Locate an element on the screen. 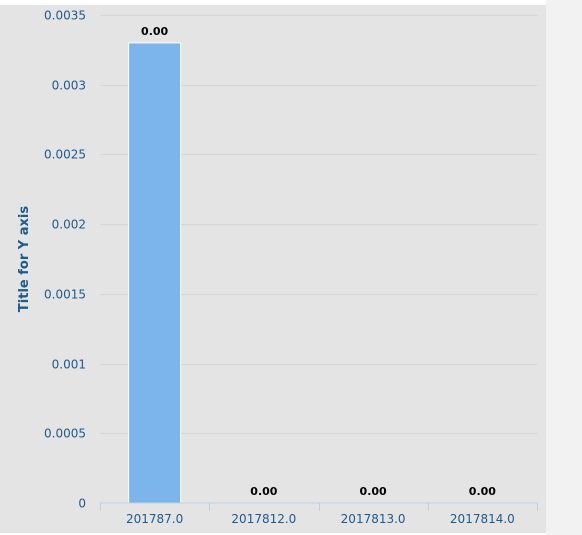  x-tick-label: 2017813.0 is located at coordinates (373, 519).